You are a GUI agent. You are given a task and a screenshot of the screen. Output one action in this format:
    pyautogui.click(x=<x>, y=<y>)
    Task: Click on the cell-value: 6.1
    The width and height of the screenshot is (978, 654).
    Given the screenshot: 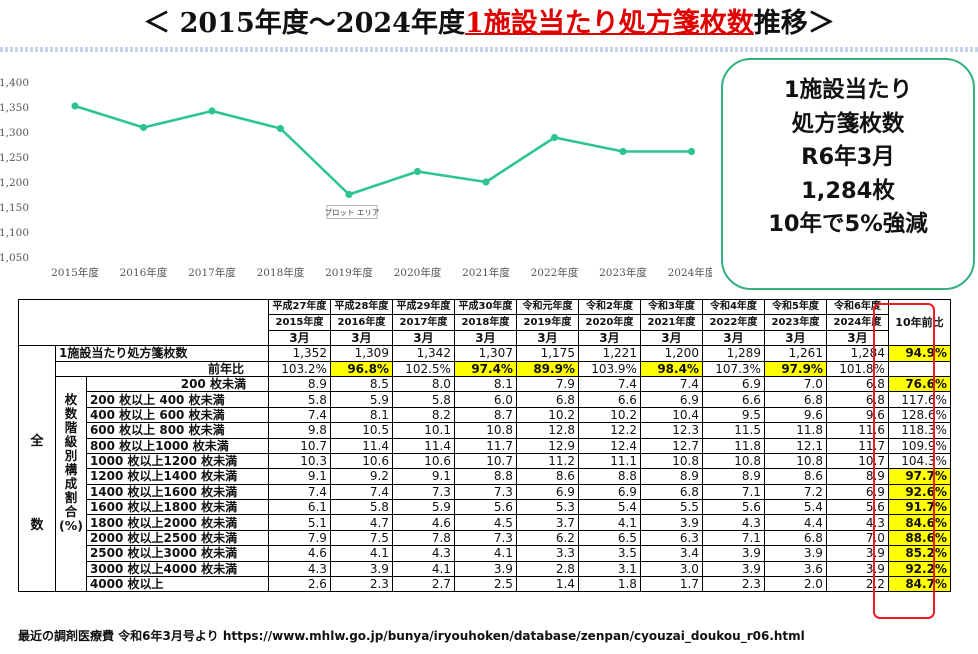 What is the action you would take?
    pyautogui.click(x=299, y=507)
    